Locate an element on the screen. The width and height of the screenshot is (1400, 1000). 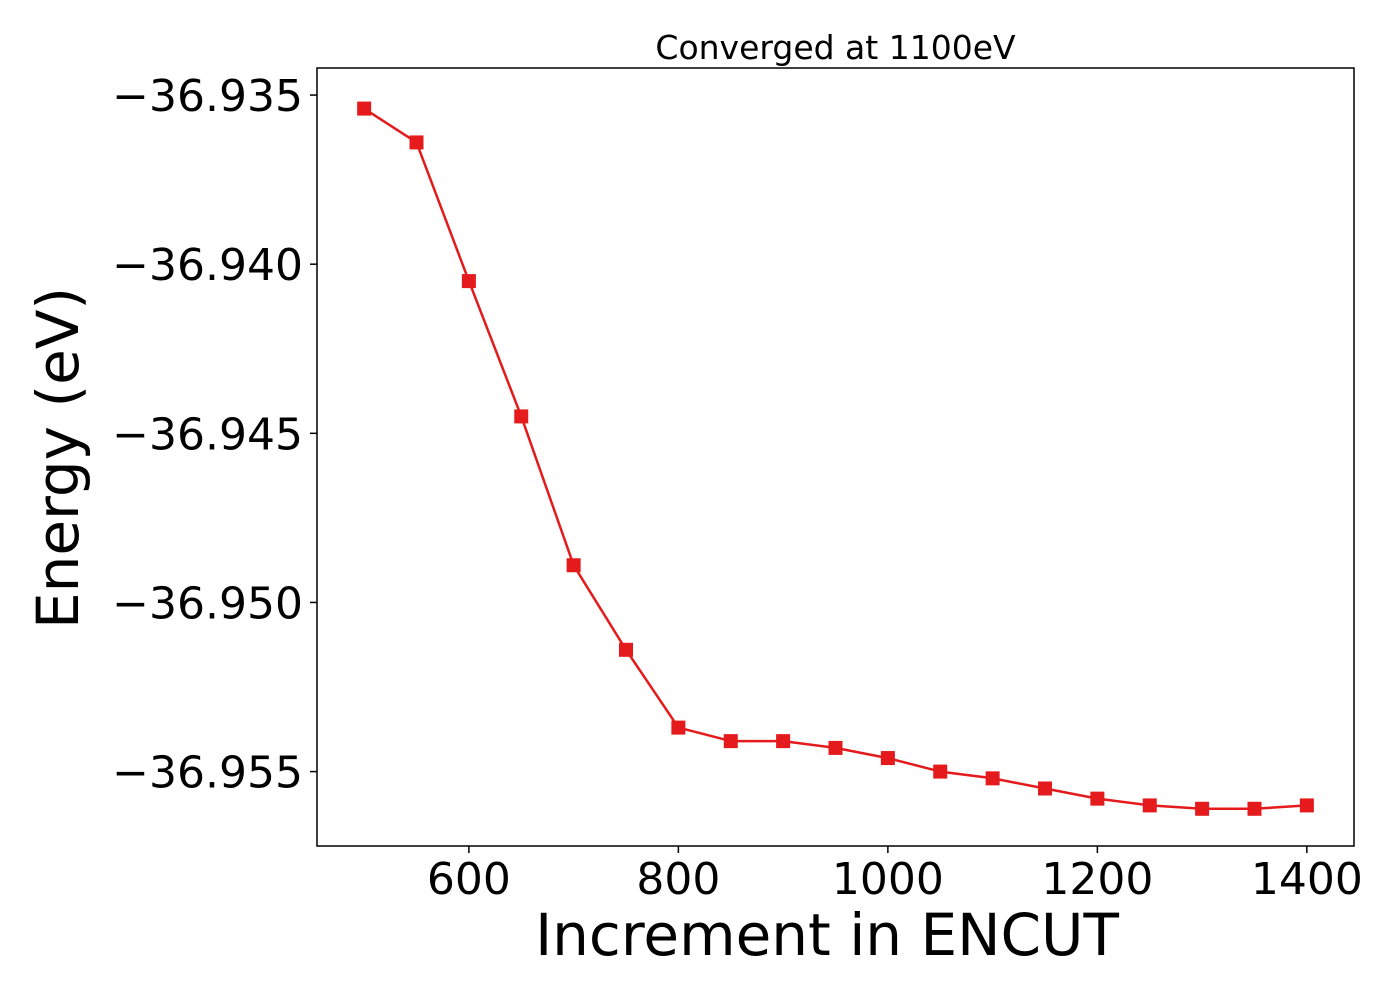
y-tick-label: −36.950 is located at coordinates (207, 603).